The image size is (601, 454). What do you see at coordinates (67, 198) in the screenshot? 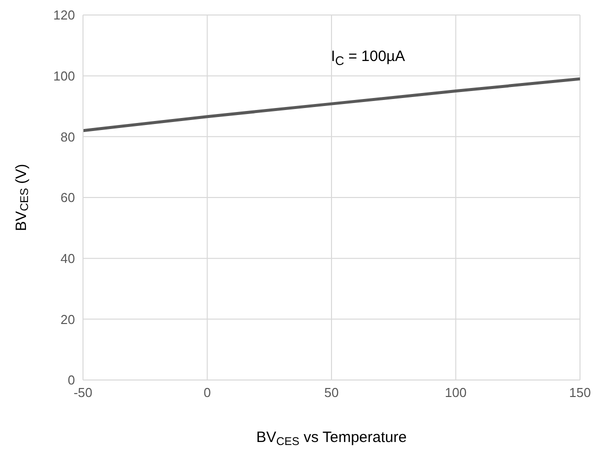
I see `y-tick-label: 60` at bounding box center [67, 198].